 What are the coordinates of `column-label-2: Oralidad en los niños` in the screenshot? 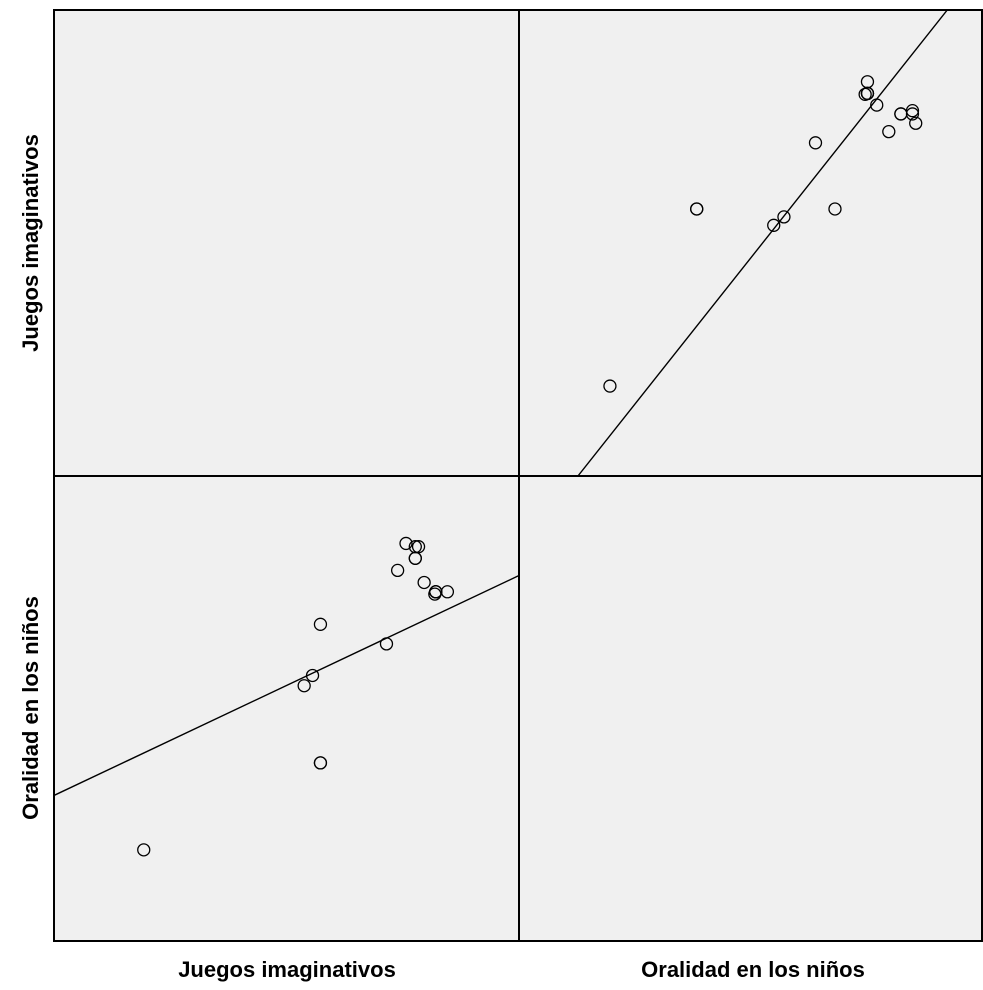 It's located at (753, 969).